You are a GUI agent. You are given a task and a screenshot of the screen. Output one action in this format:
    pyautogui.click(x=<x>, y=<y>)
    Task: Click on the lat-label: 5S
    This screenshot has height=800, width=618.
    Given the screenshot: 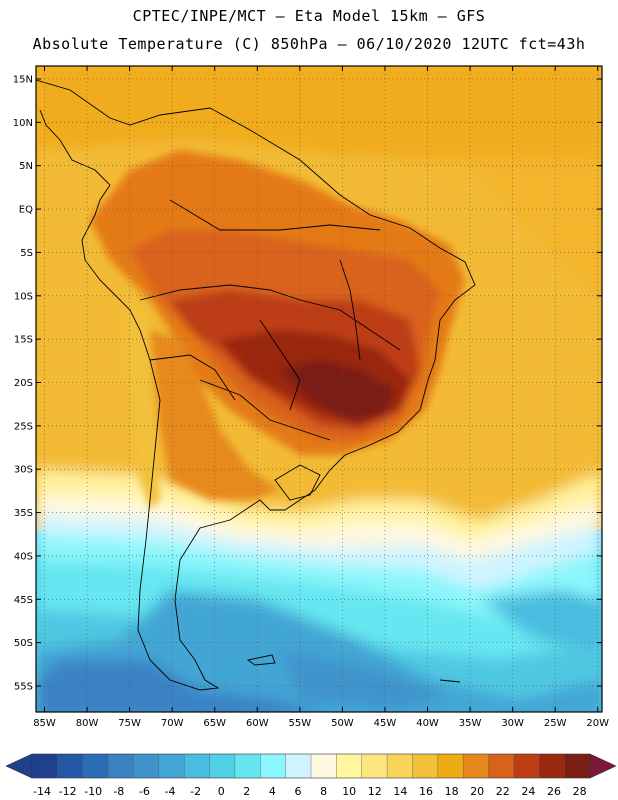 What is the action you would take?
    pyautogui.click(x=26, y=253)
    